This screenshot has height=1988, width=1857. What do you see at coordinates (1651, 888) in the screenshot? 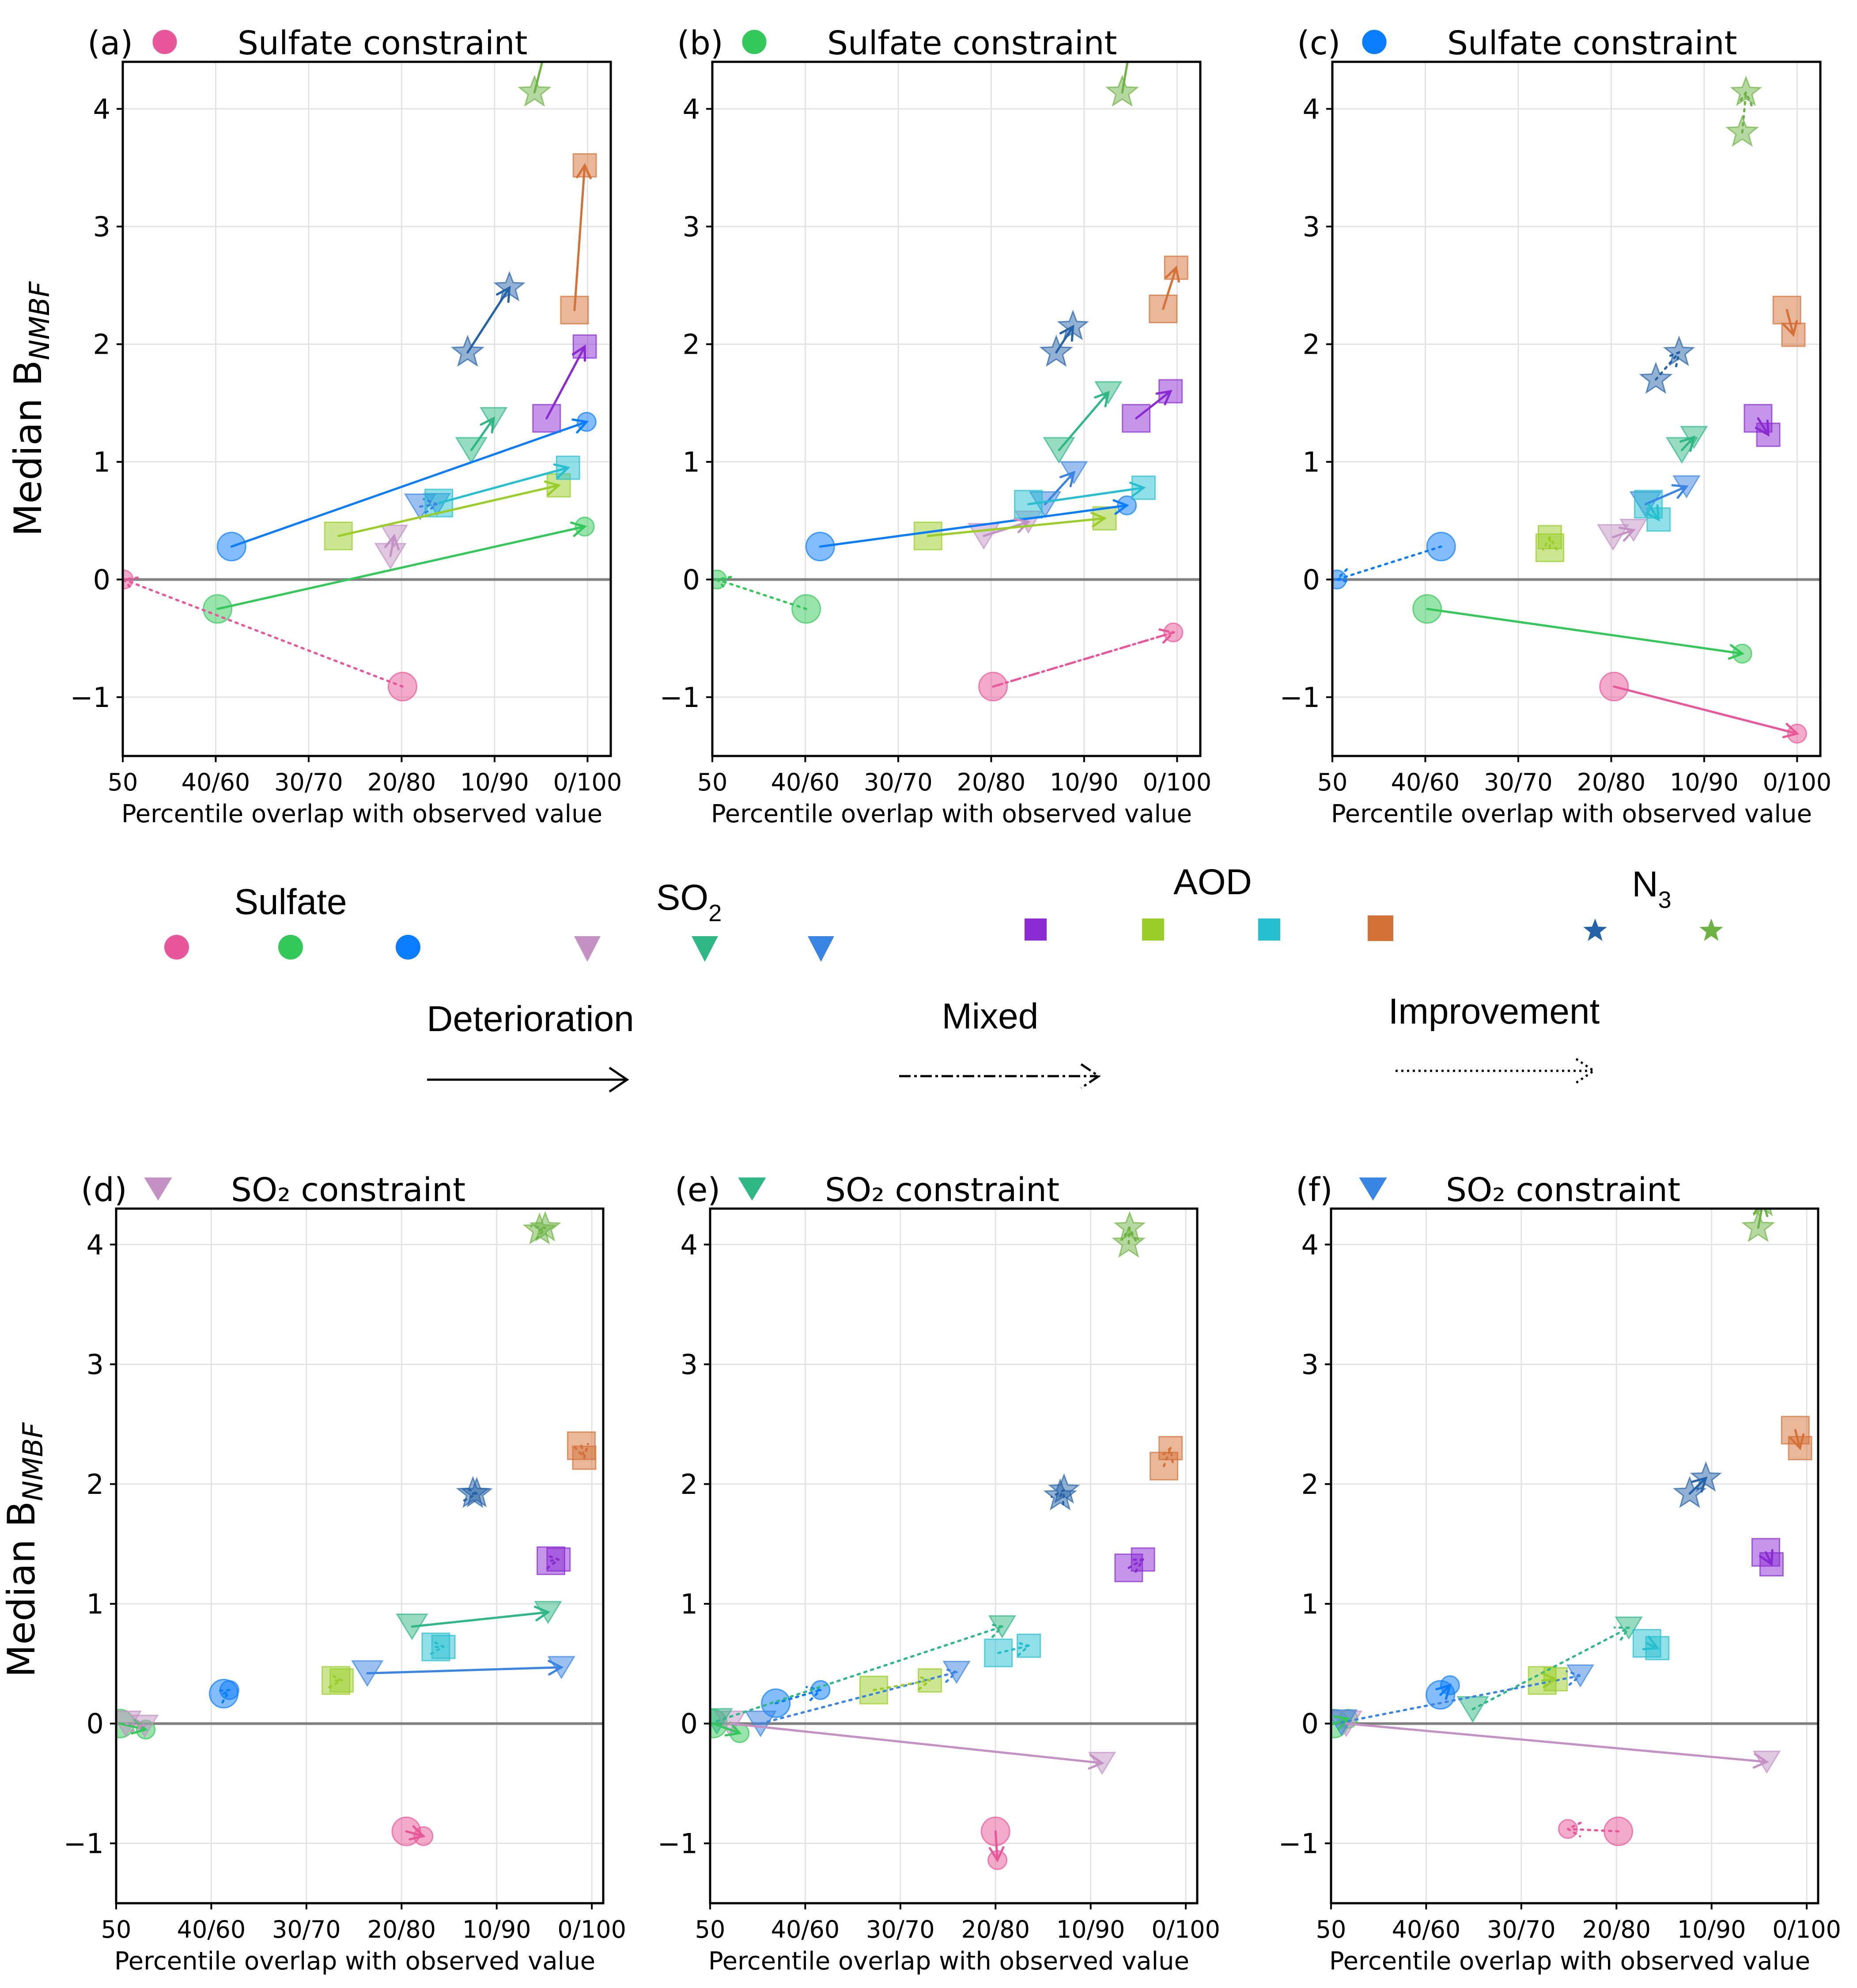
I see `legend-group-label-n3: N3` at bounding box center [1651, 888].